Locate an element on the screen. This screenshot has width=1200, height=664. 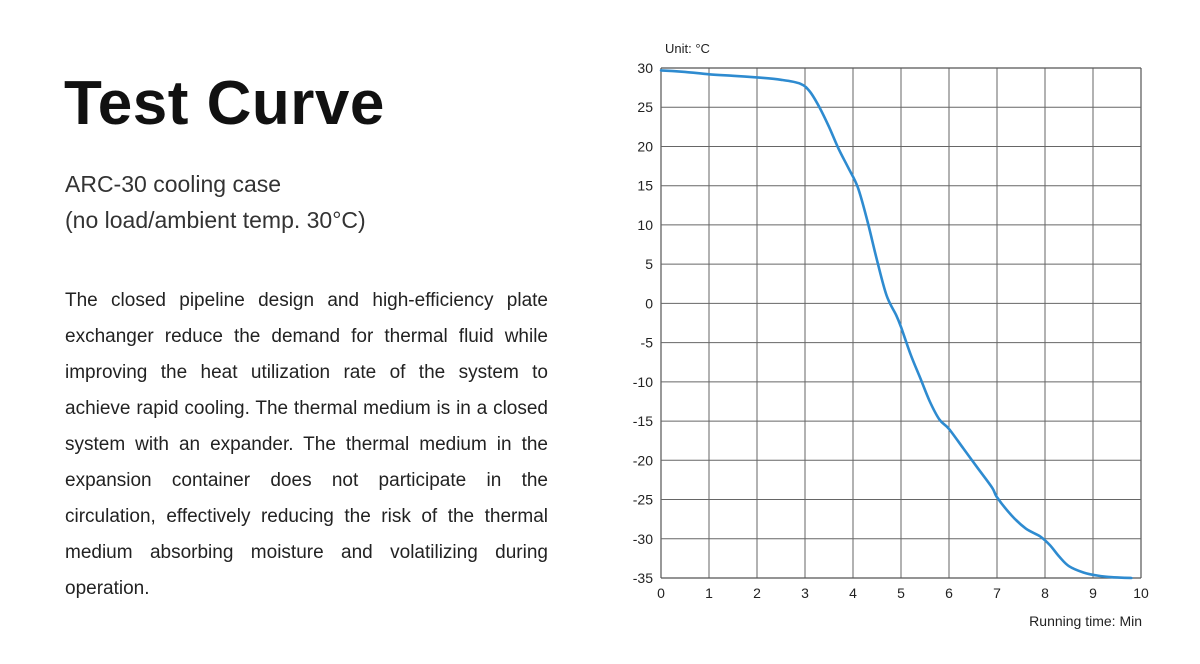
y-axis-label: Unit: °C is located at coordinates (687, 48).